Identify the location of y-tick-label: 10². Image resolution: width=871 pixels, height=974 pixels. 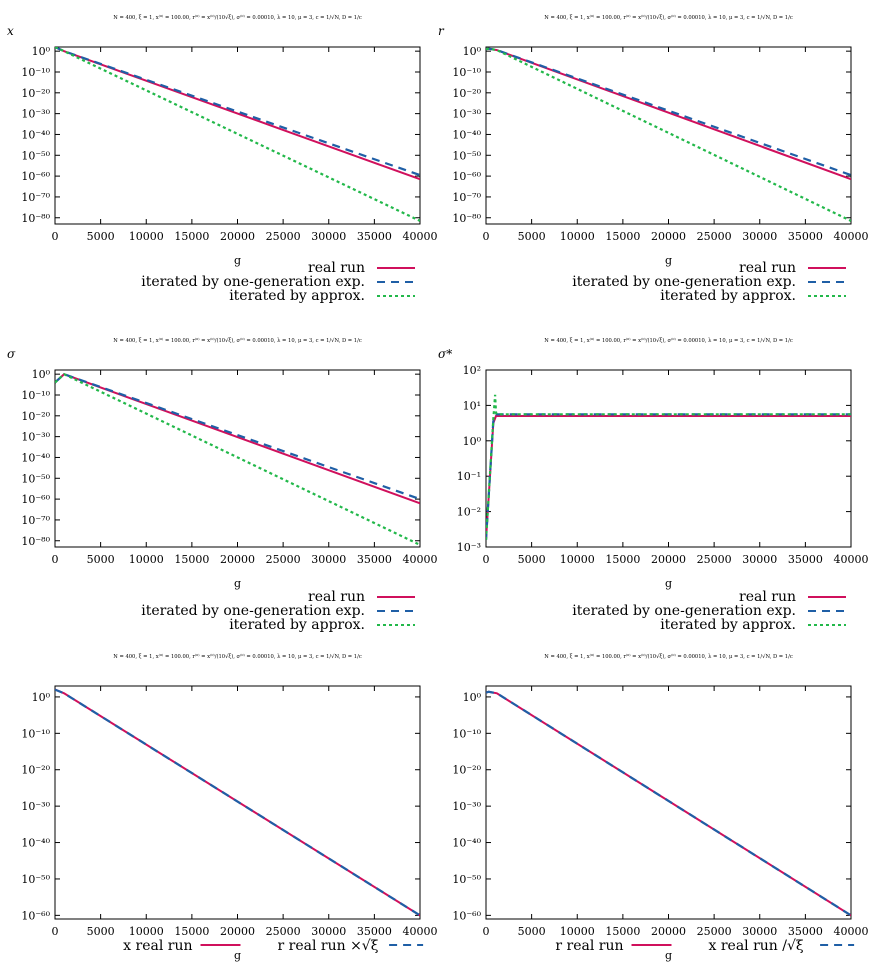
(472, 370).